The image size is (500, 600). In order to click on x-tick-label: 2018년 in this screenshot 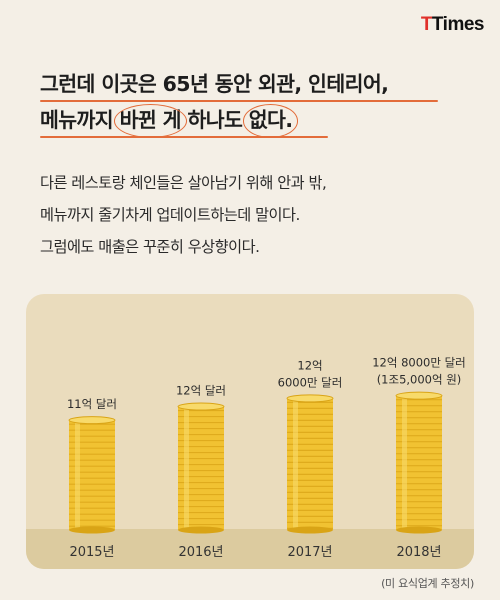, I will do `click(418, 552)`.